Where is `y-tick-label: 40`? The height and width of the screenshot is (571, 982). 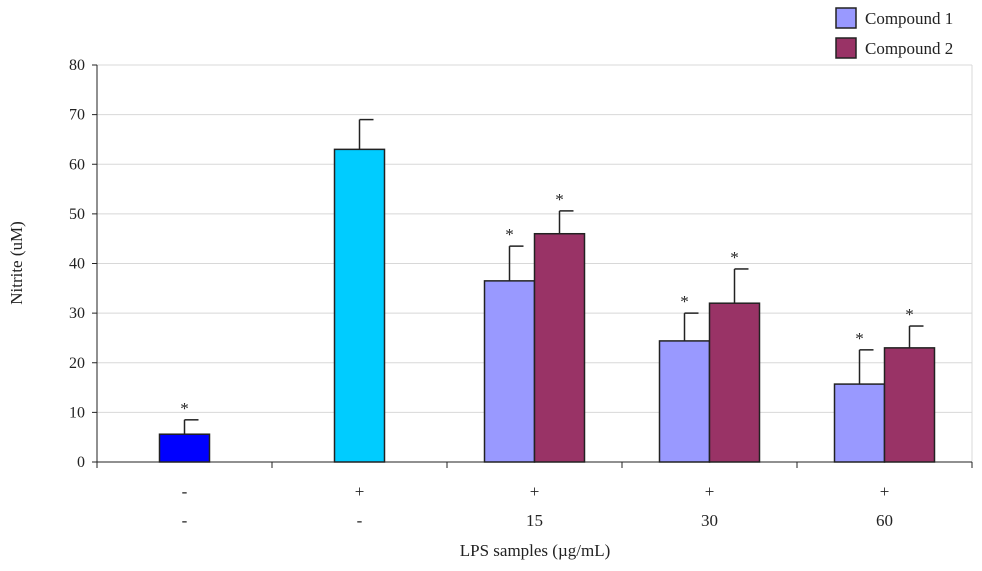 y-tick-label: 40 is located at coordinates (77, 264).